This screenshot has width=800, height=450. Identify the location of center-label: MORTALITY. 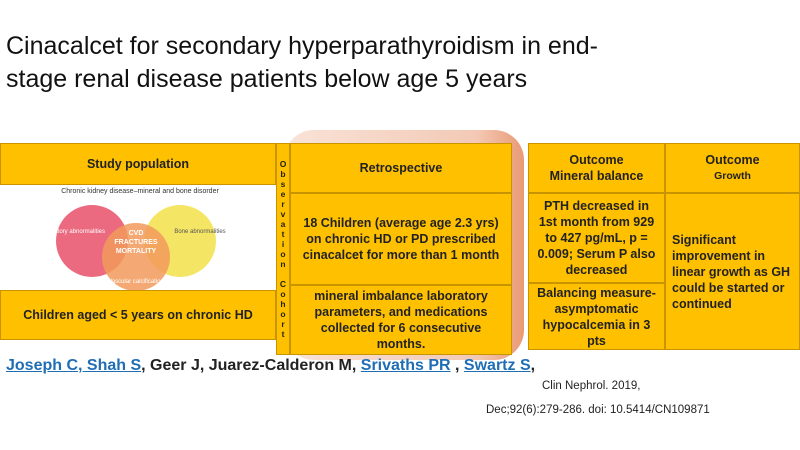
(136, 251).